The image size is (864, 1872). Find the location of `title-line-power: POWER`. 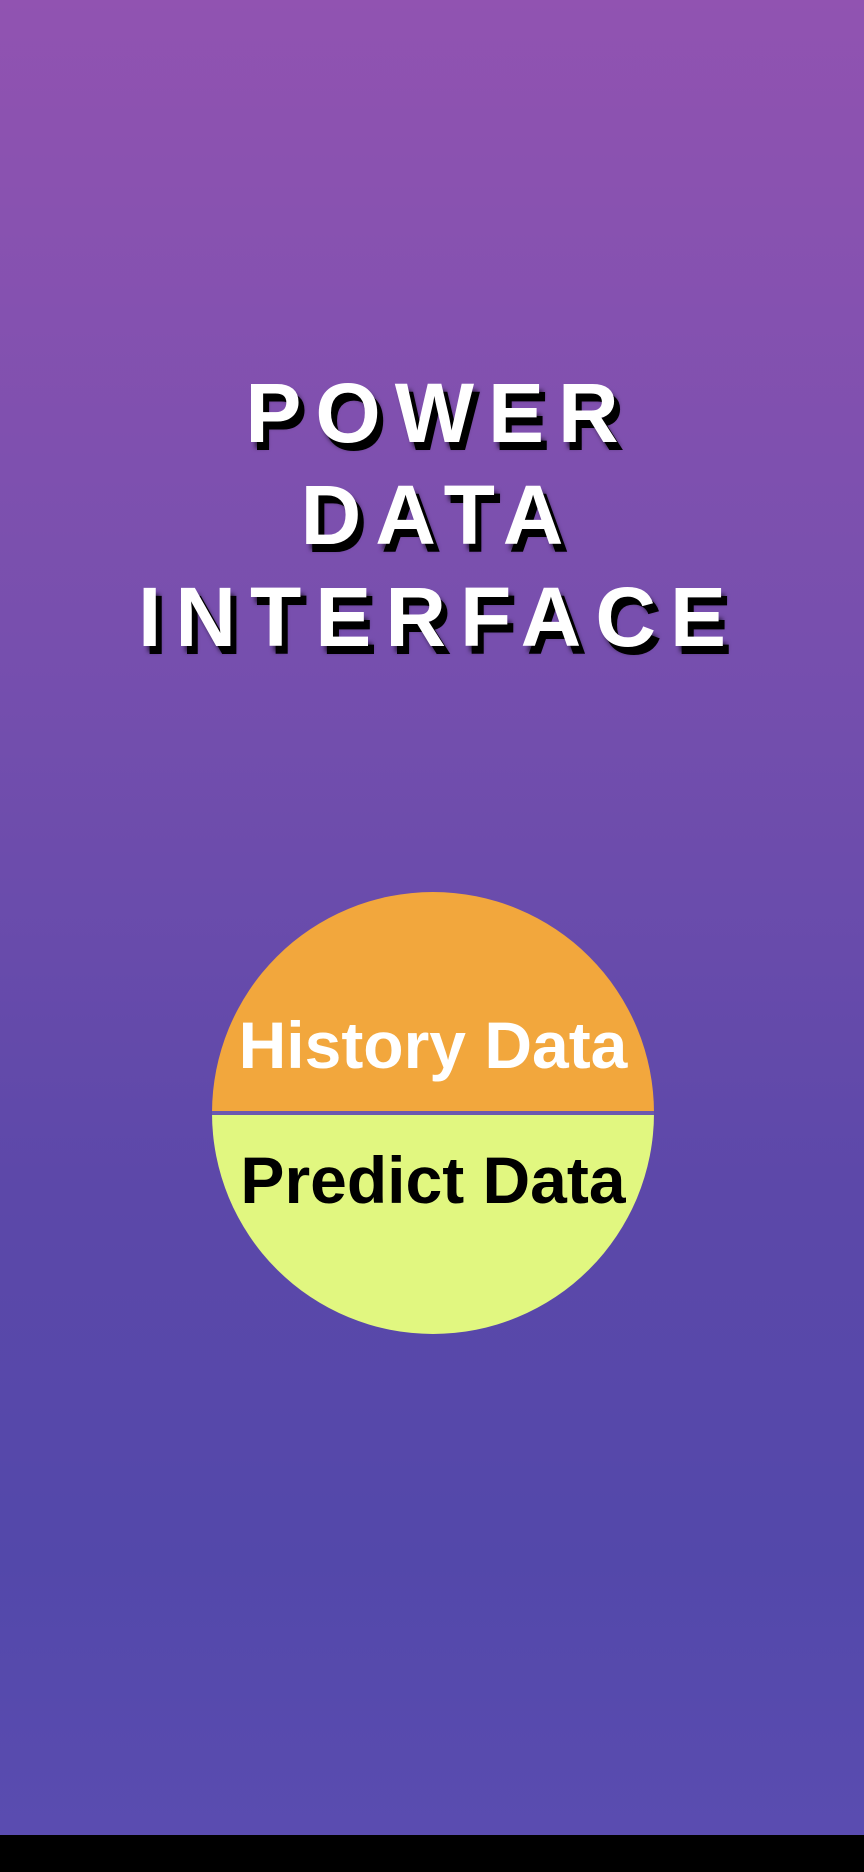

title-line-power: POWER is located at coordinates (439, 413).